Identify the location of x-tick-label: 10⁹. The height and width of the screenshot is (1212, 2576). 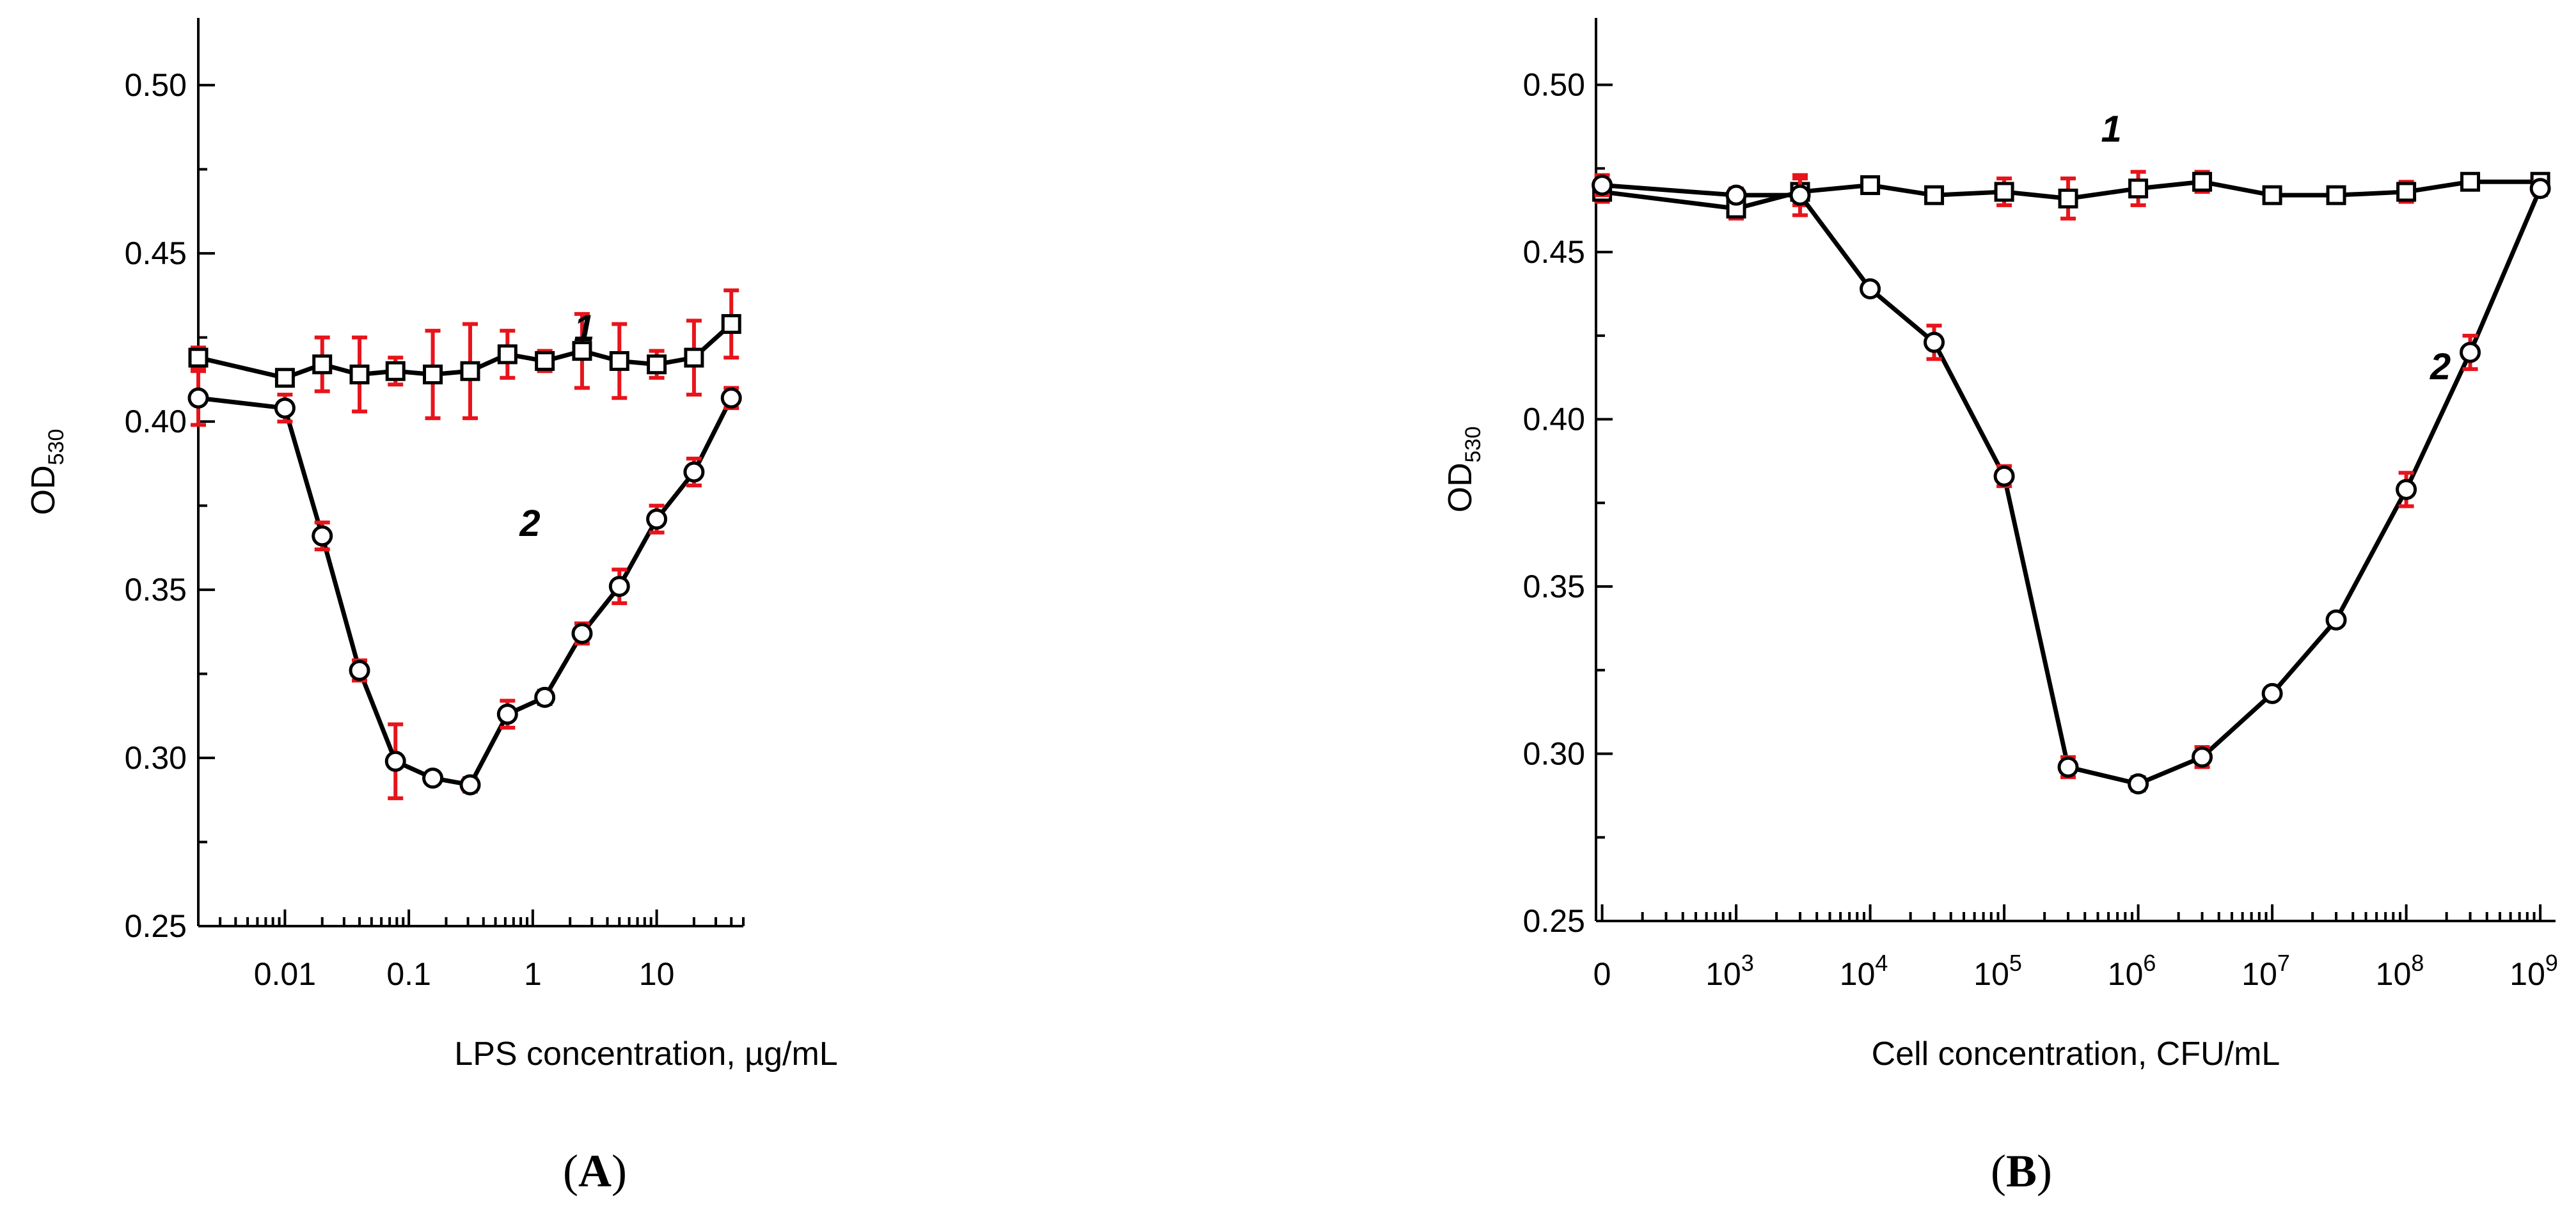
(2533, 971).